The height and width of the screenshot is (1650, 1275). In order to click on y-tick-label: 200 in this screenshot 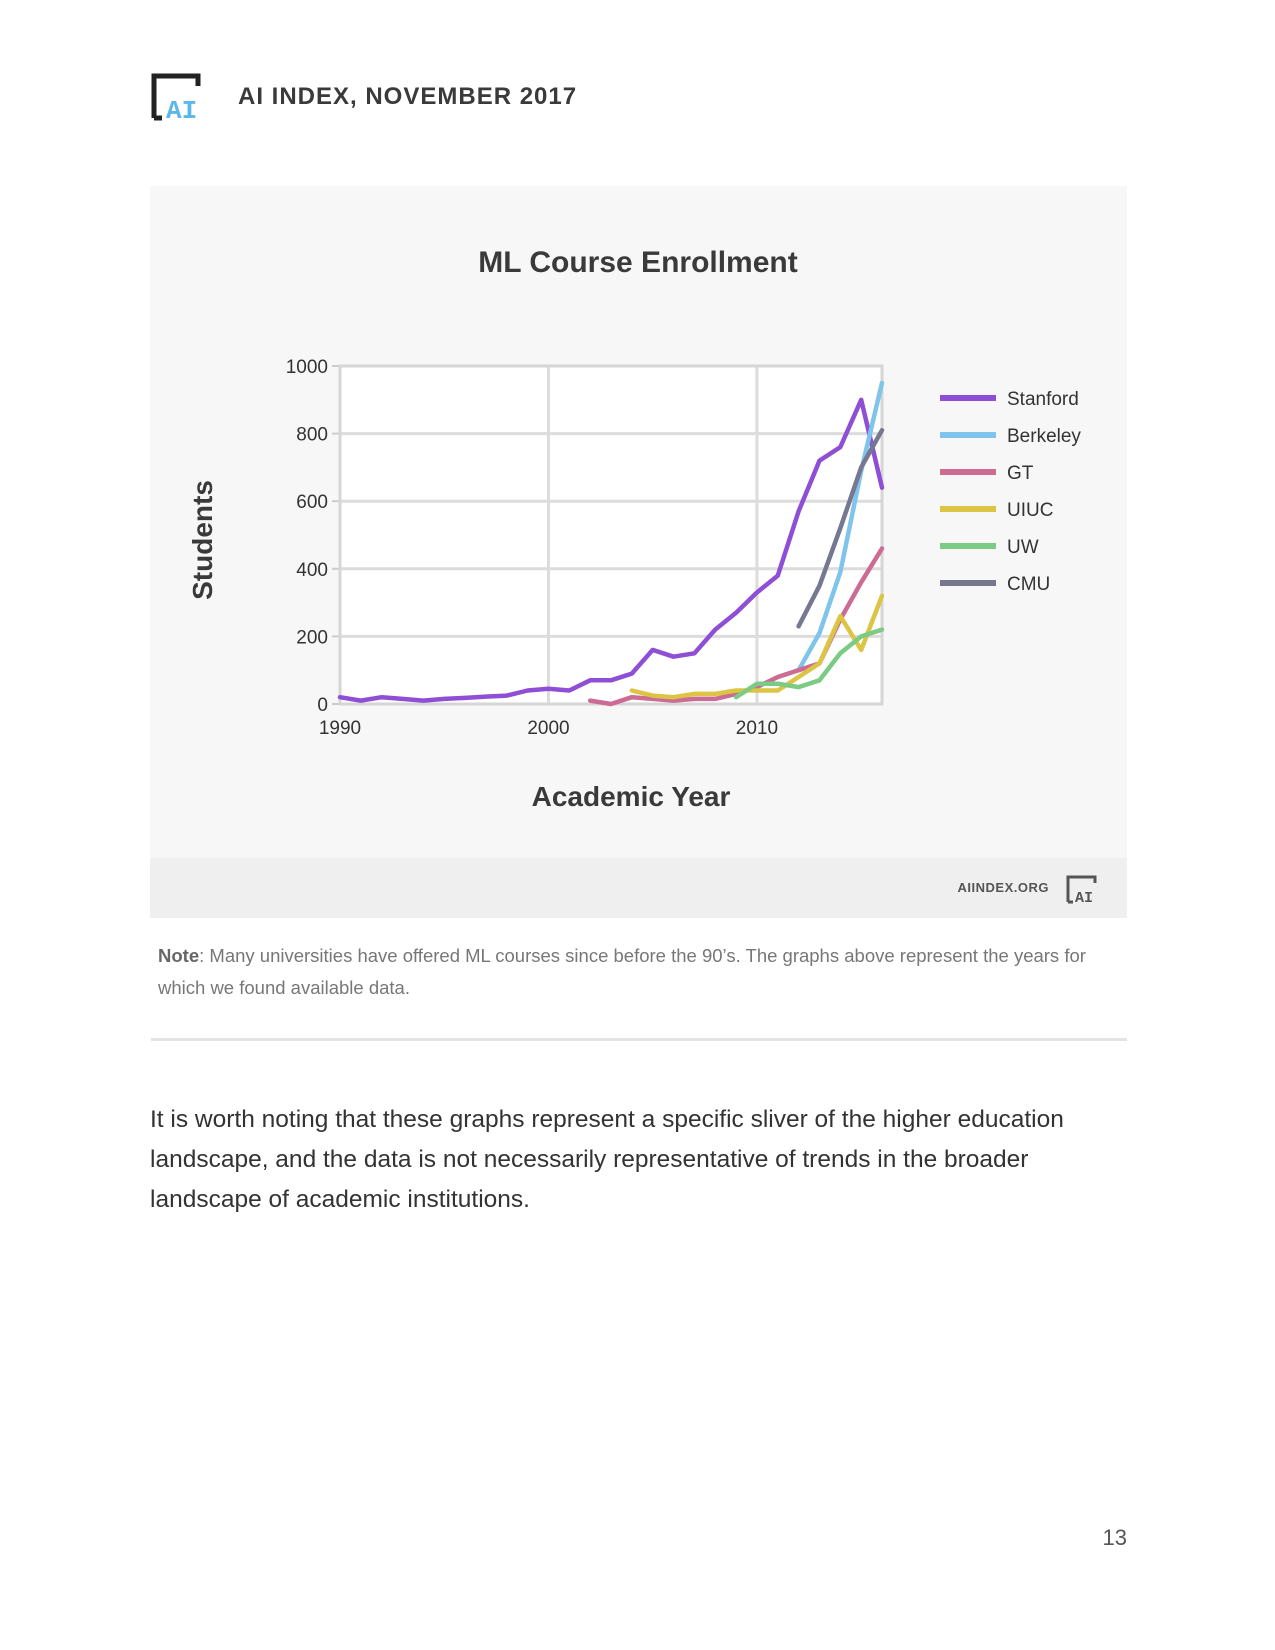, I will do `click(312, 637)`.